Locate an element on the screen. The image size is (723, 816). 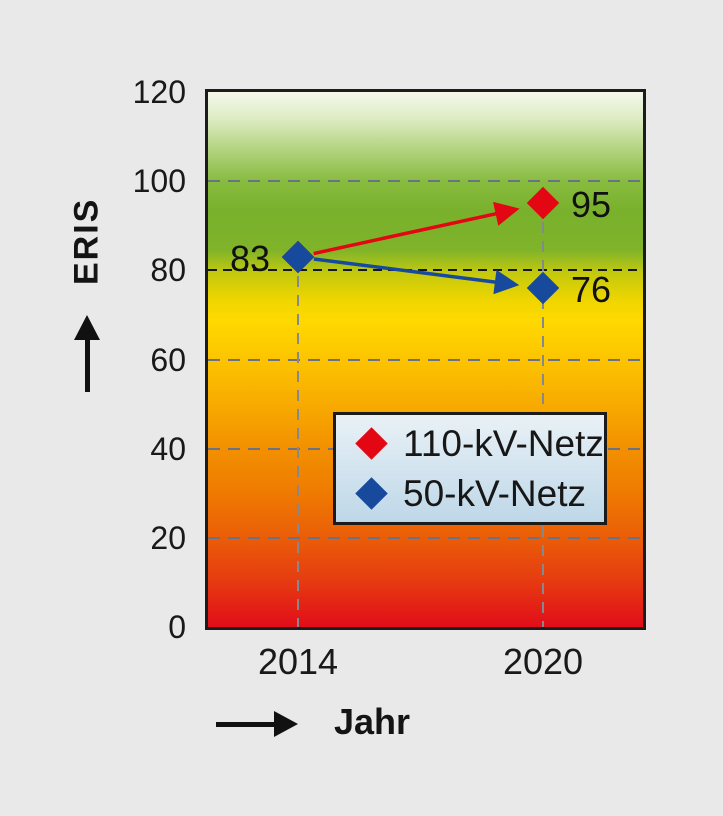
trend-arrow-110-kV-Netz is located at coordinates (416, 228).